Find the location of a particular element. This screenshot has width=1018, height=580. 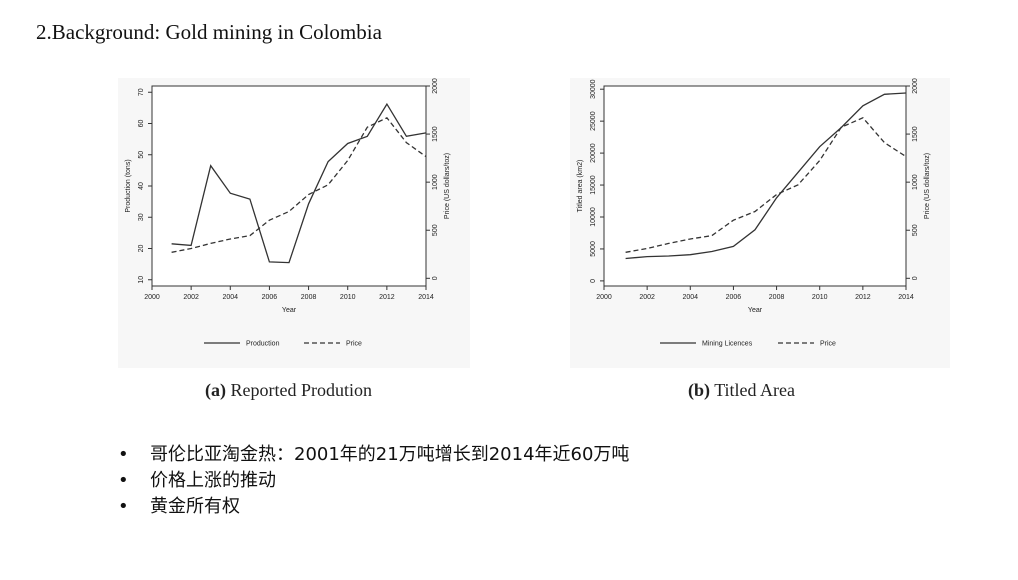

y-tick-label: 20 is located at coordinates (141, 249).